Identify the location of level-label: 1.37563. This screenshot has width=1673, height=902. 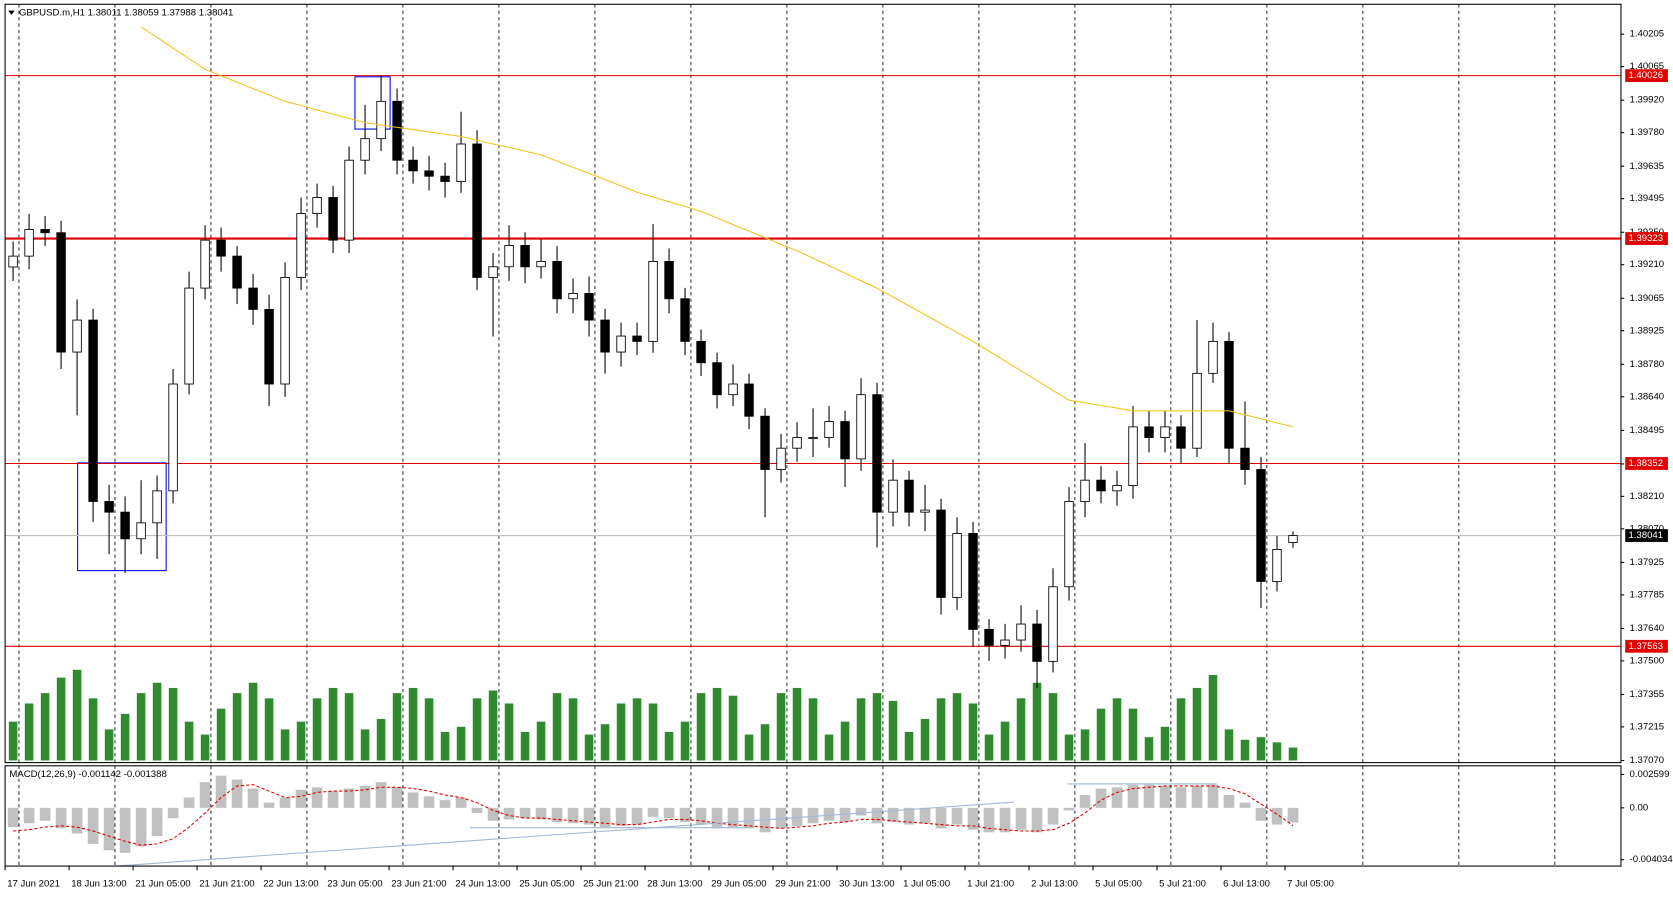
(1645, 646).